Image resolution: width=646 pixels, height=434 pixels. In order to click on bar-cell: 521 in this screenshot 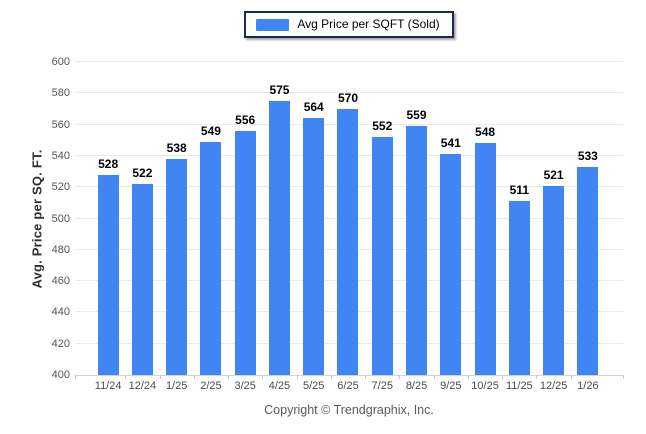, I will do `click(553, 218)`.